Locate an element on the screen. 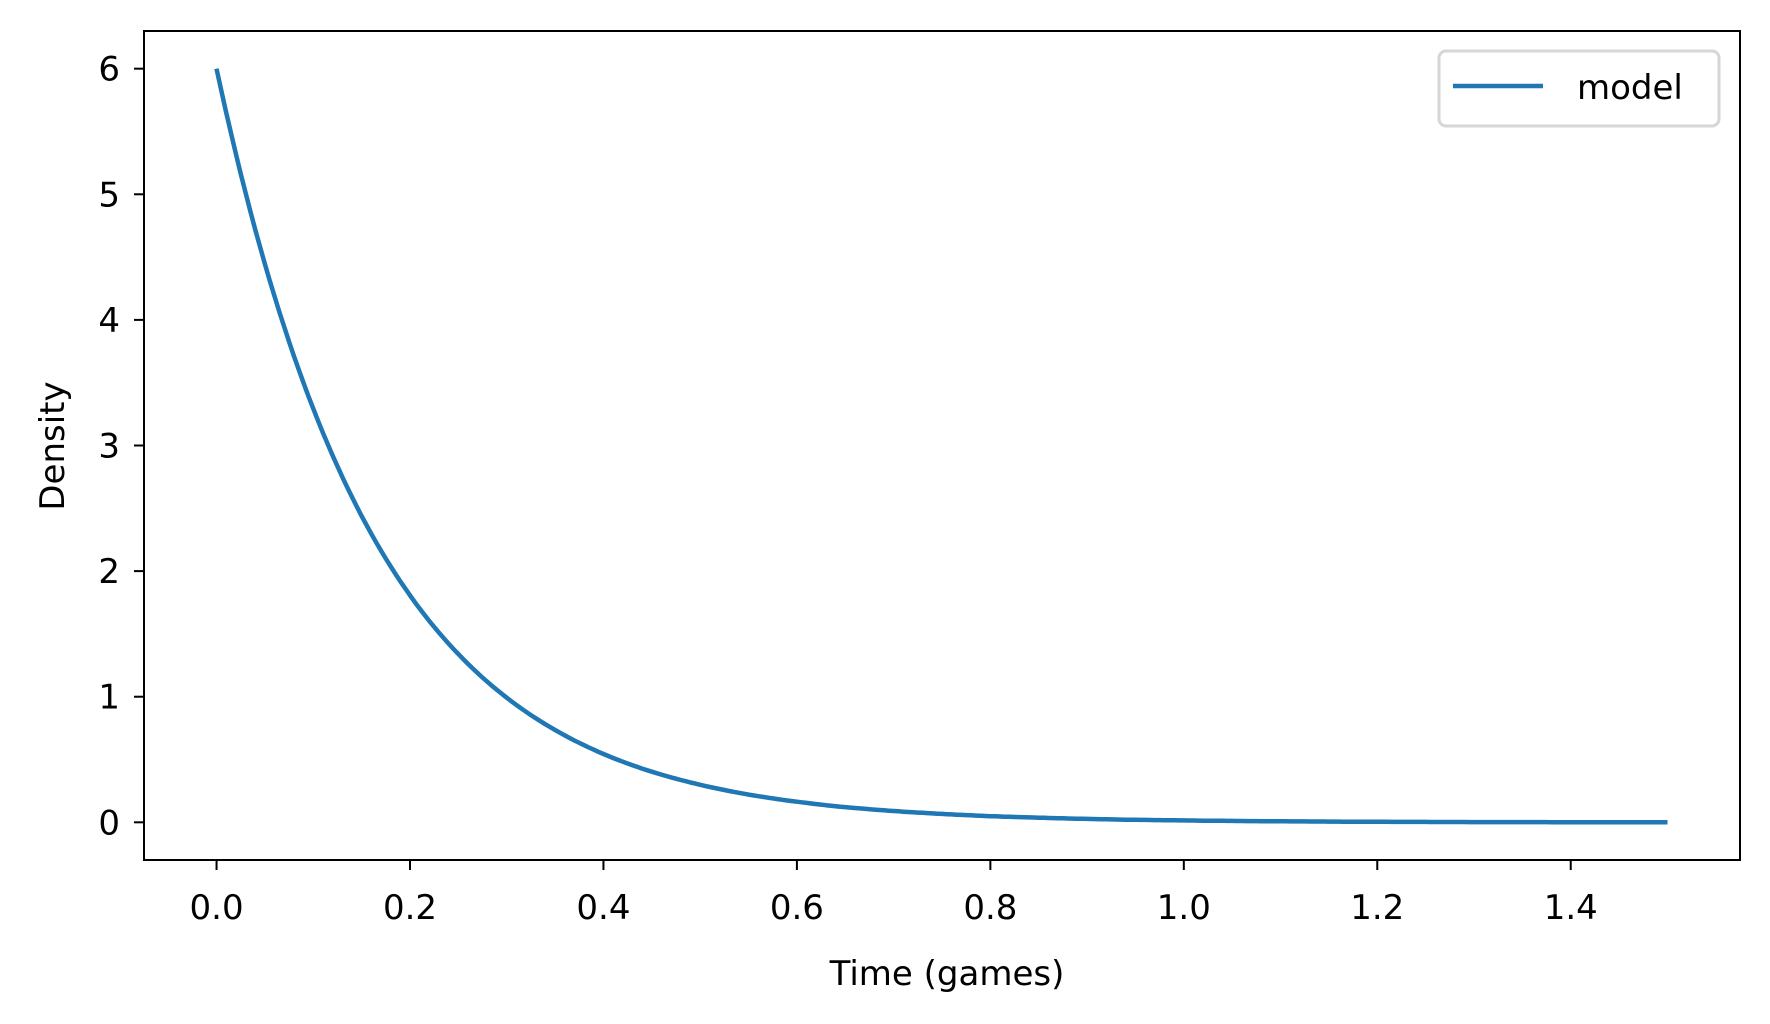 The image size is (1770, 1024). y-tick-label: 1 is located at coordinates (109, 698).